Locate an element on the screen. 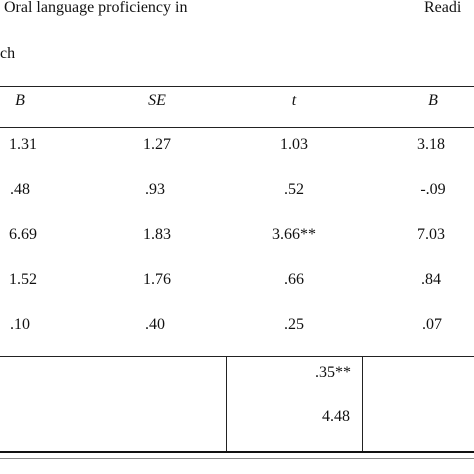 The width and height of the screenshot is (474, 474). table-cell: 1.52 is located at coordinates (23, 279).